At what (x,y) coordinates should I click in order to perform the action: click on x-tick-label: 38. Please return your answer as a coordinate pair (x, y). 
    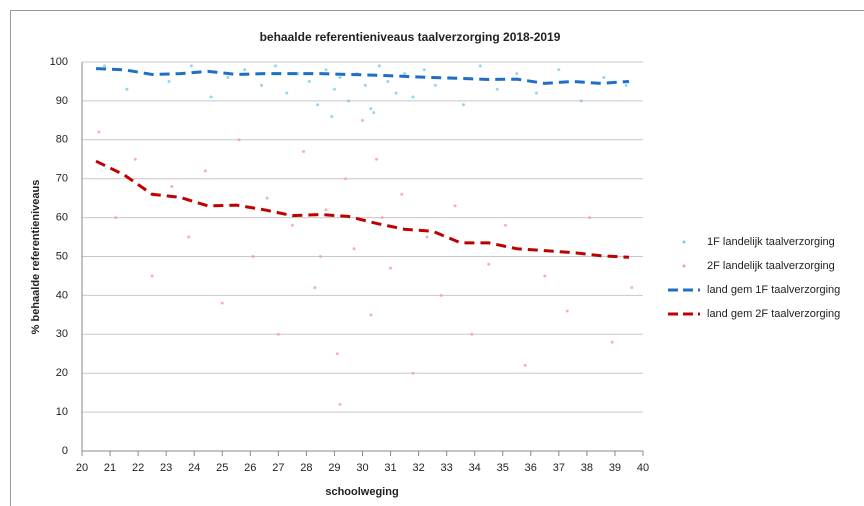
    Looking at the image, I should click on (587, 468).